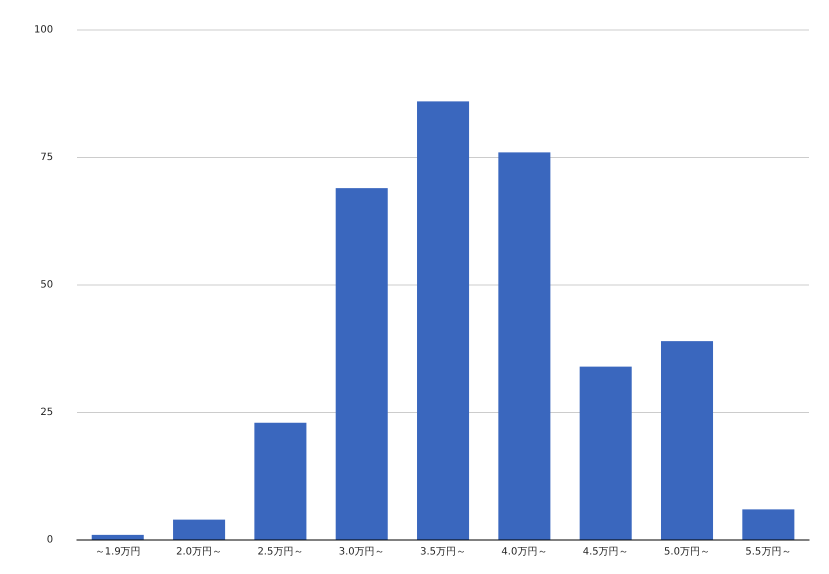 The image size is (829, 574). I want to click on x-tick-label: 4.0万円～, so click(524, 552).